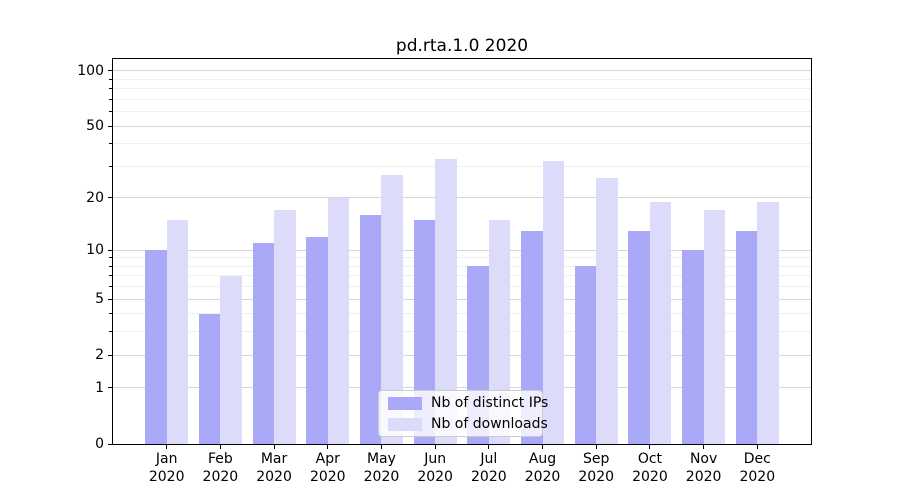 Image resolution: width=900 pixels, height=500 pixels. What do you see at coordinates (490, 402) in the screenshot?
I see `legend-label-distinct-ips: Nb of distinct IPs` at bounding box center [490, 402].